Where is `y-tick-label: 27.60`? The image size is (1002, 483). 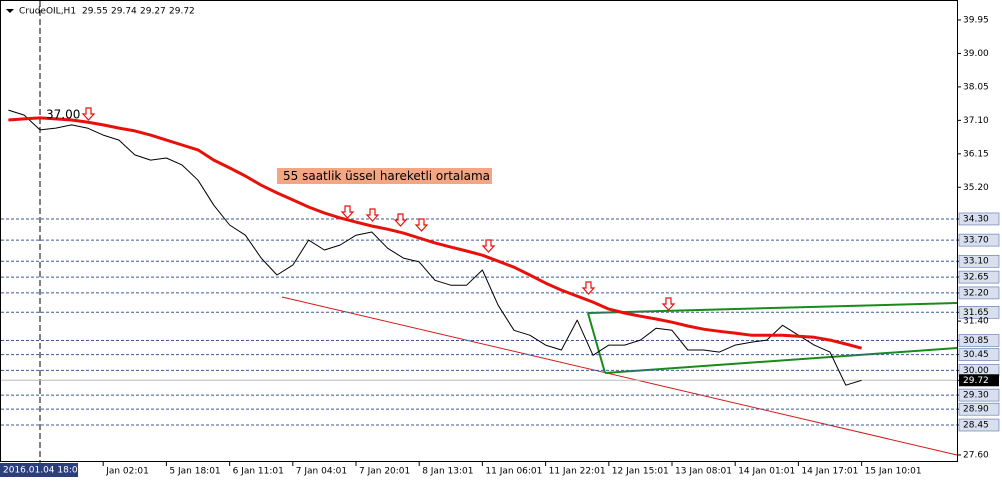
y-tick-label: 27.60 is located at coordinates (976, 455).